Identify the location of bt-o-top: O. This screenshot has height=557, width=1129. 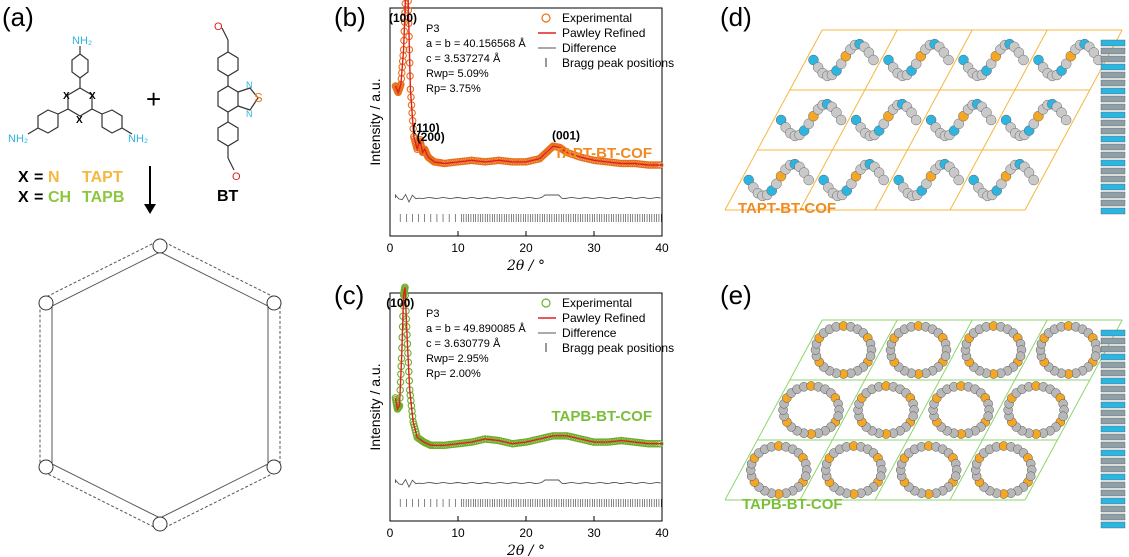
(218, 27).